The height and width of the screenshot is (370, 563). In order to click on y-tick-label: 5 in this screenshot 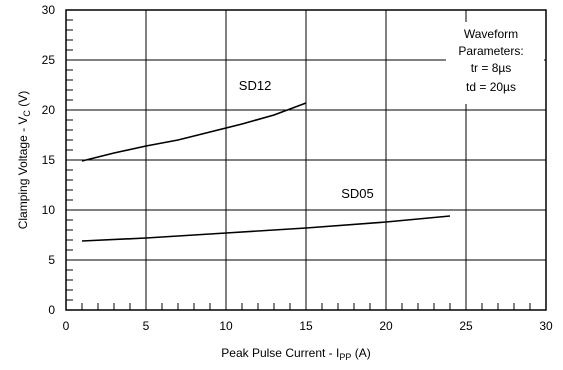, I will do `click(51, 260)`.